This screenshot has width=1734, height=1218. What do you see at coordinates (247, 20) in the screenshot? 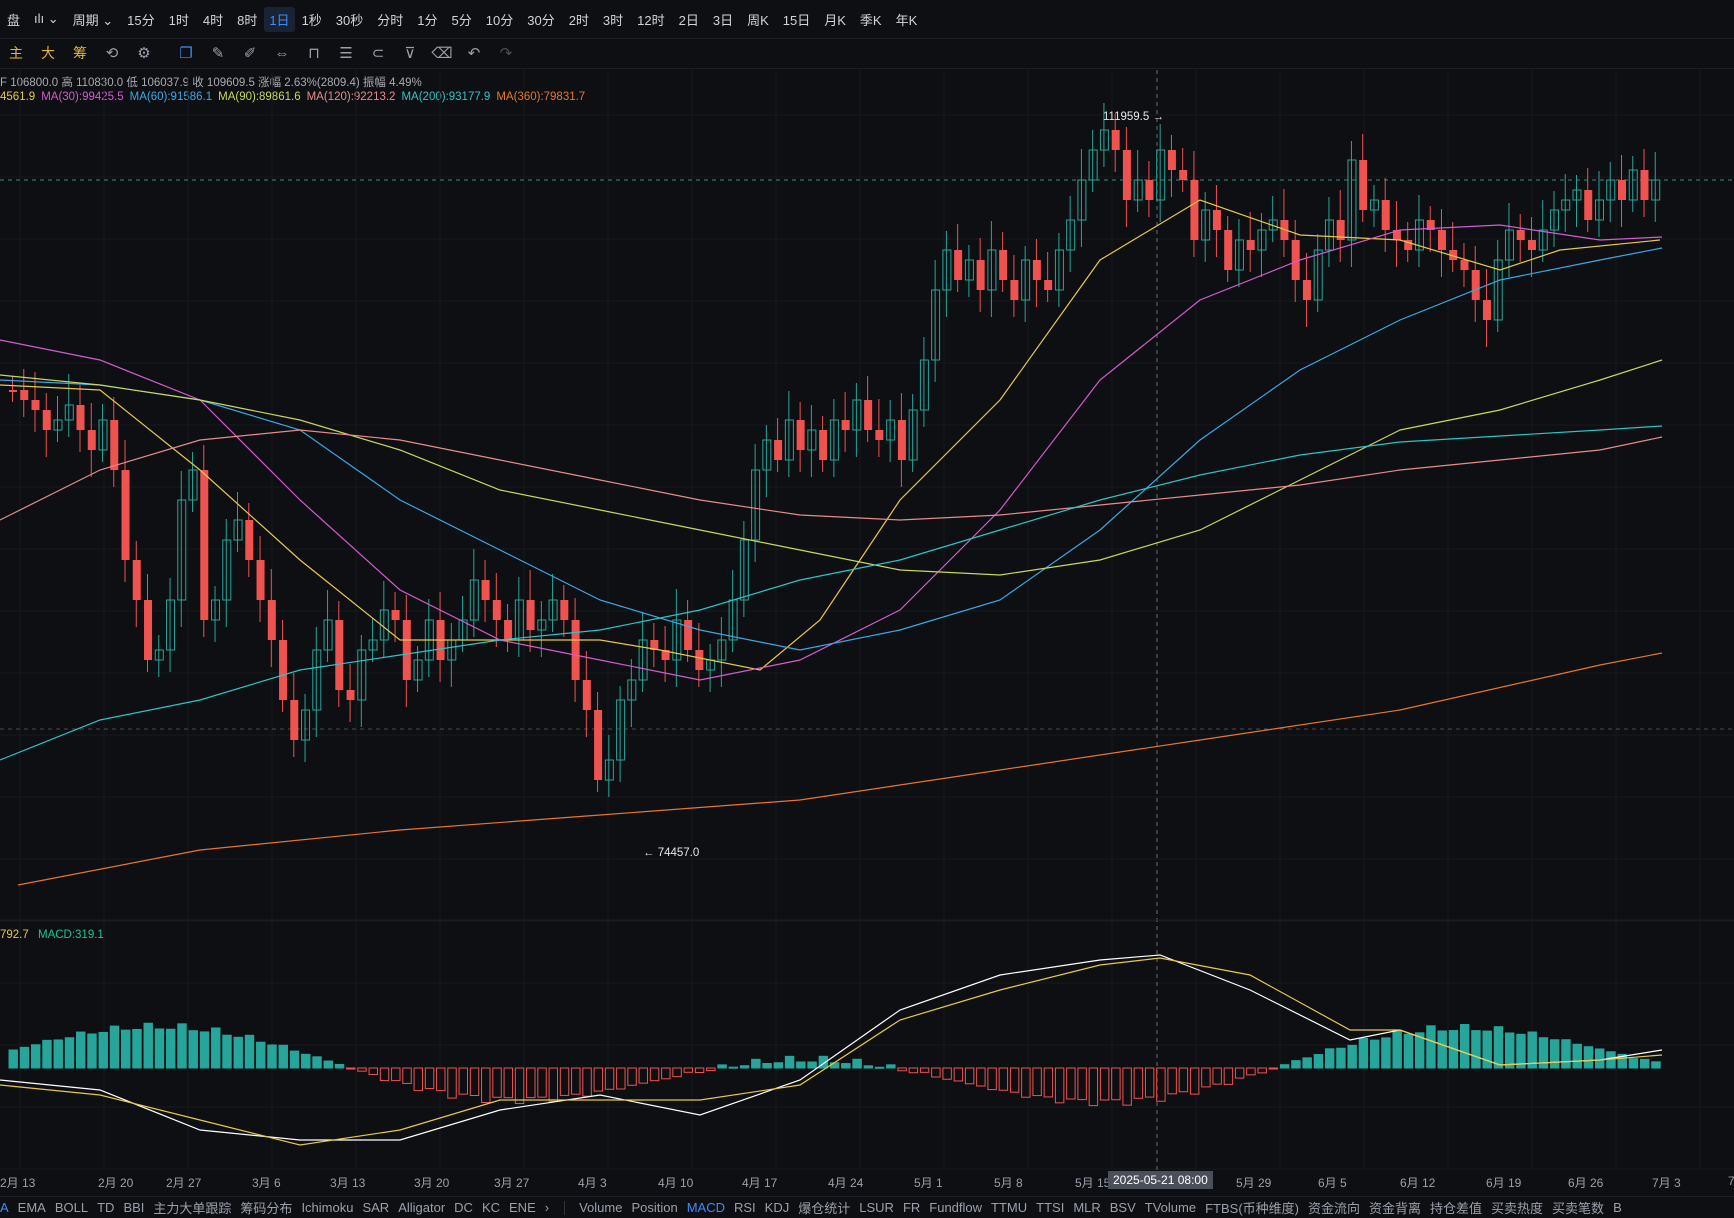
I see `period-6: 8时` at bounding box center [247, 20].